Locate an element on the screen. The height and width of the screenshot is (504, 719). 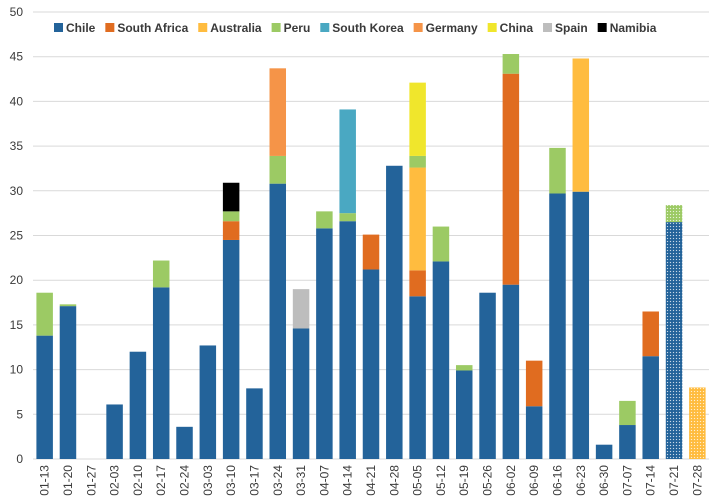
x-tick-label: 07-14 is located at coordinates (651, 480).